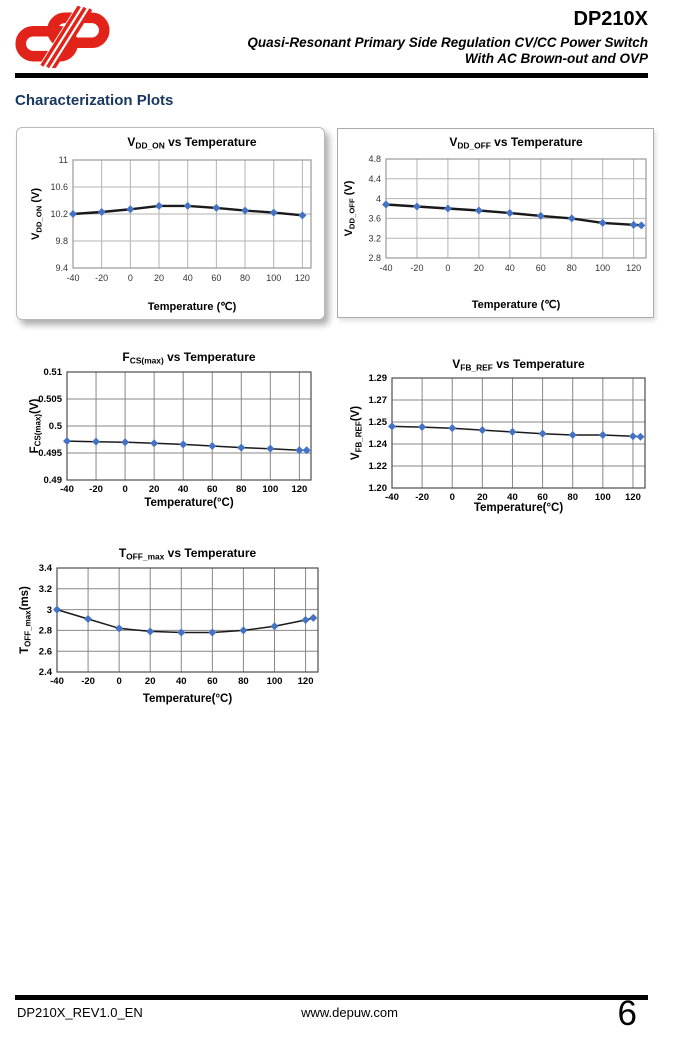  What do you see at coordinates (191, 143) in the screenshot?
I see `chart-title: VDD_ON vs Temperature` at bounding box center [191, 143].